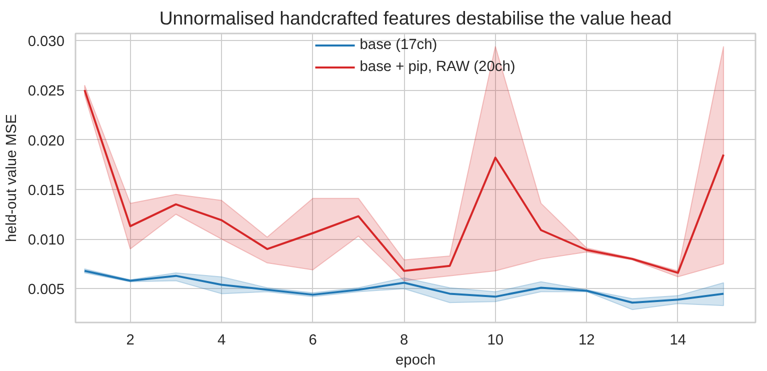 Image resolution: width=767 pixels, height=371 pixels. What do you see at coordinates (495, 340) in the screenshot?
I see `x-tick-label: 10` at bounding box center [495, 340].